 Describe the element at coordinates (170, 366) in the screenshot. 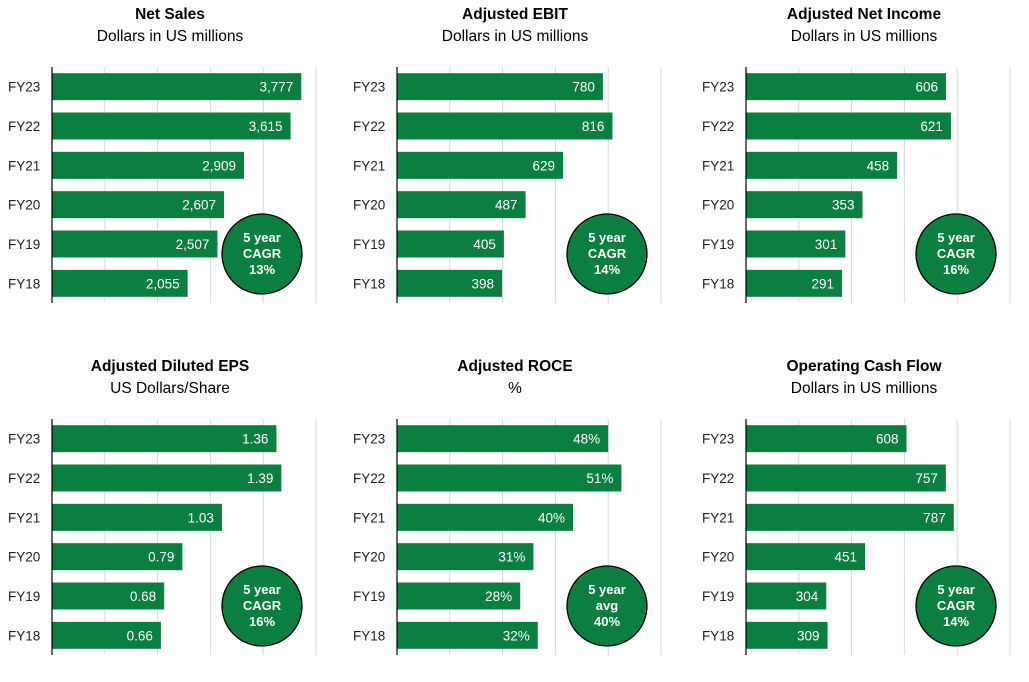

I see `chart-title: Adjusted Diluted EPS` at that location.